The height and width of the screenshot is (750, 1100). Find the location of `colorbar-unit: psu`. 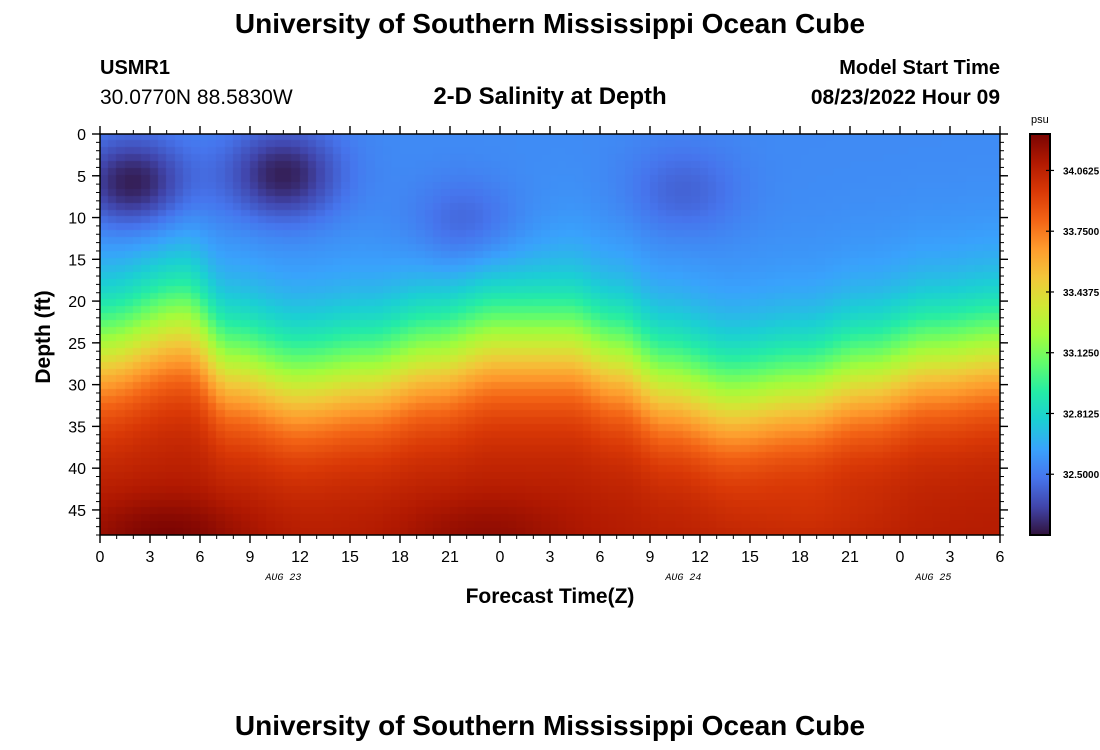

colorbar-unit: psu is located at coordinates (1040, 120).